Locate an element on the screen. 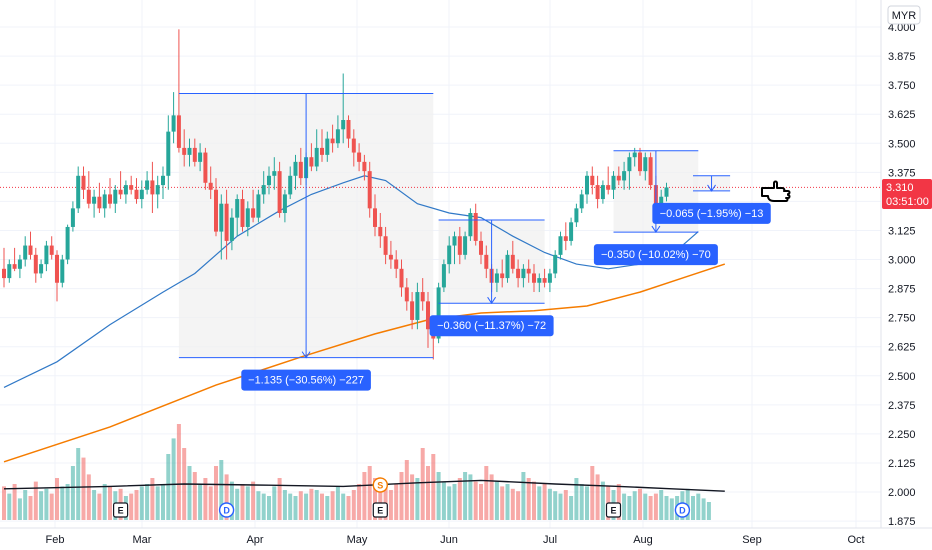 The image size is (932, 550). y-tick-label: 2.750 is located at coordinates (902, 319).